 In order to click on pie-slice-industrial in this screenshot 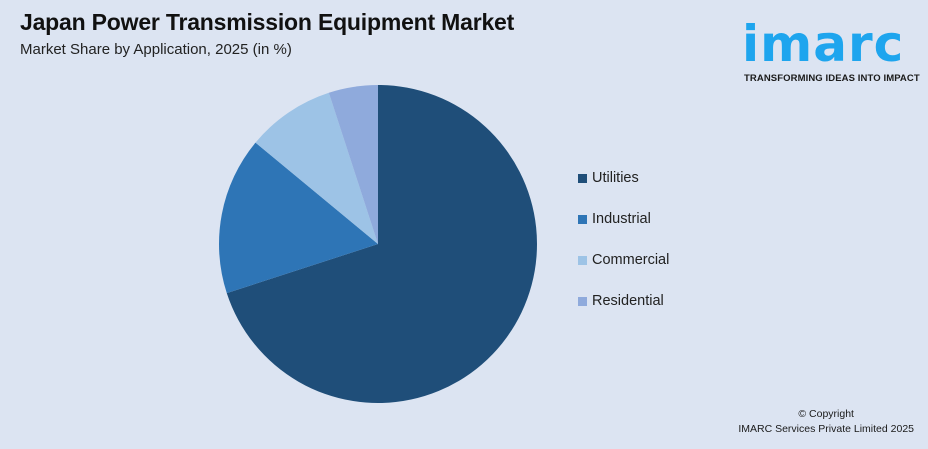, I will do `click(298, 218)`.